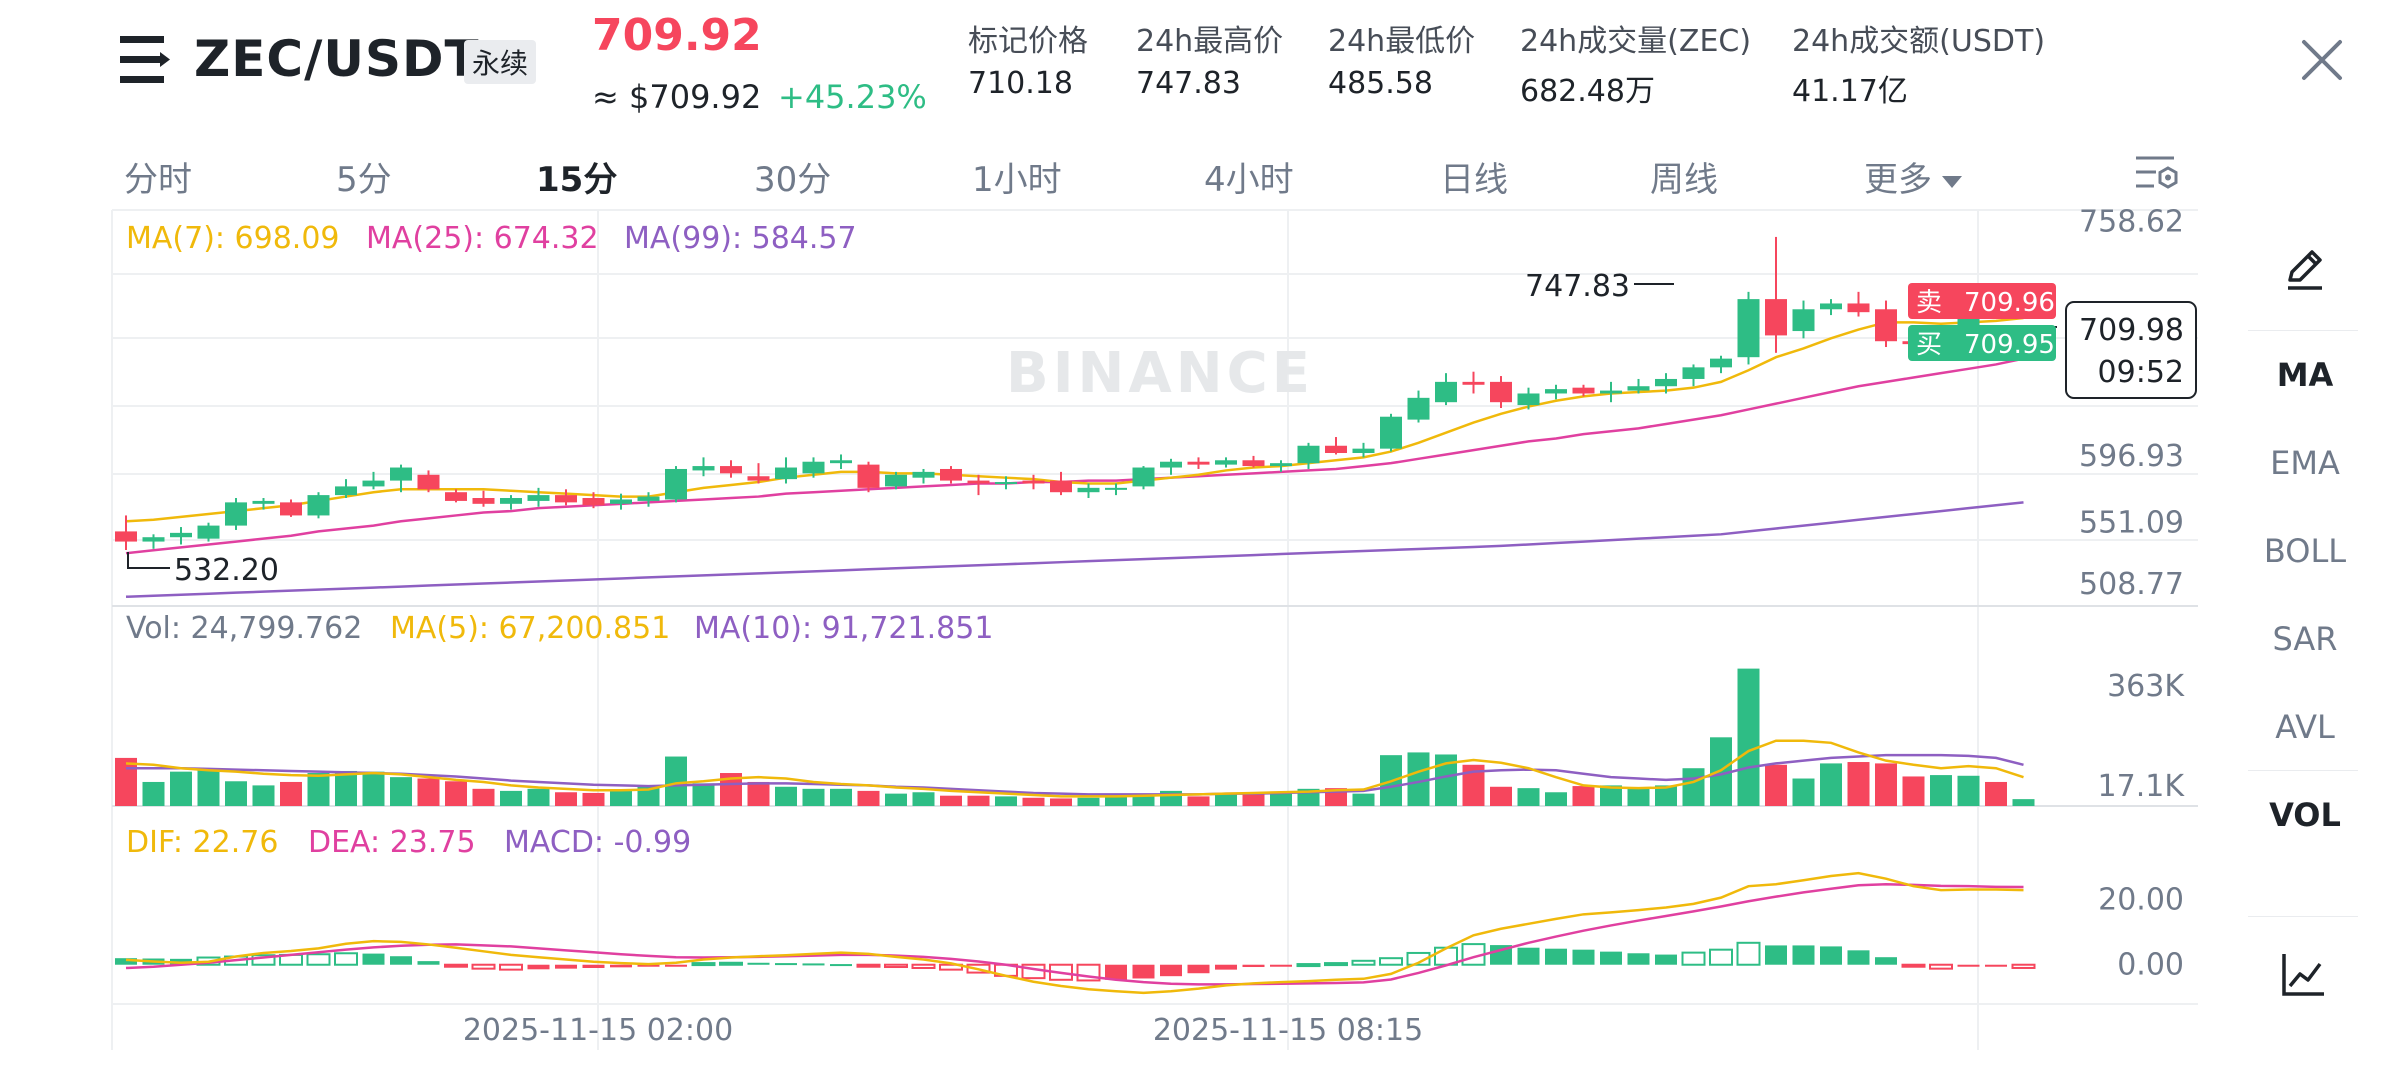 Image resolution: width=2400 pixels, height=1080 pixels. Describe the element at coordinates (2305, 727) in the screenshot. I see `indicator-avl: AVL` at that location.